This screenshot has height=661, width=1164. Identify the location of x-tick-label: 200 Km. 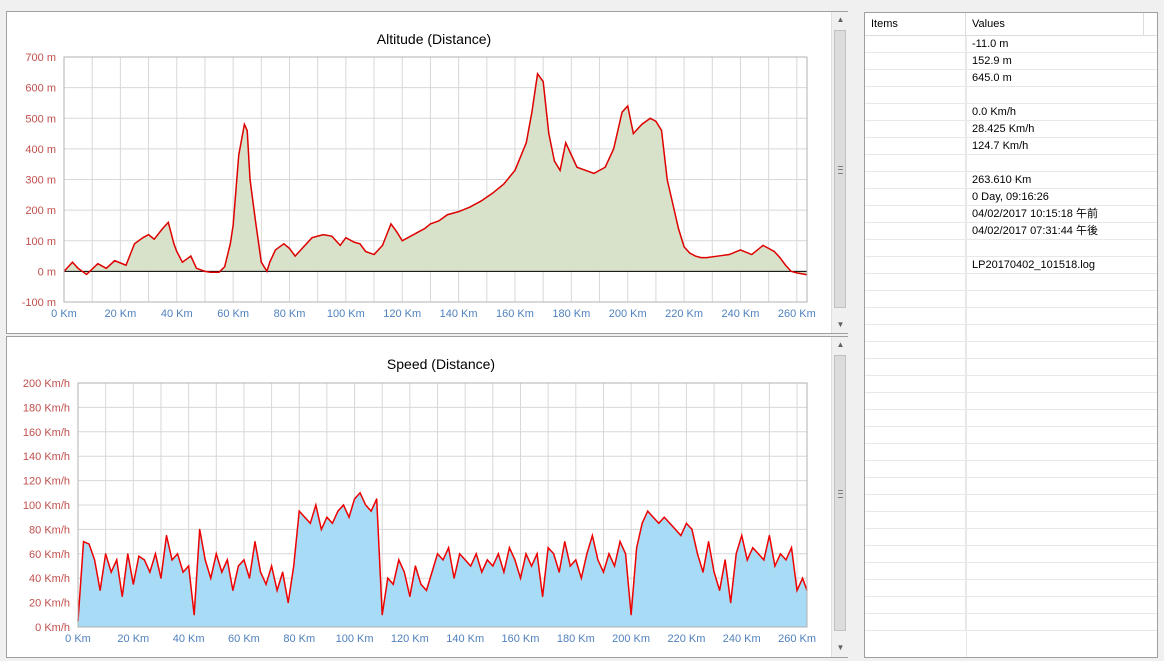
(631, 639).